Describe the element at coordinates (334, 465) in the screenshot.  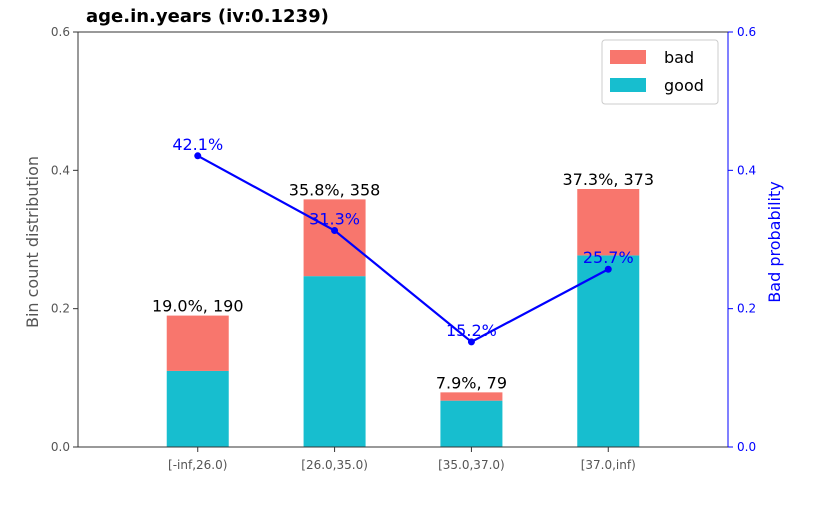
I see `x-tick-label-1: [26.0,35.0)` at that location.